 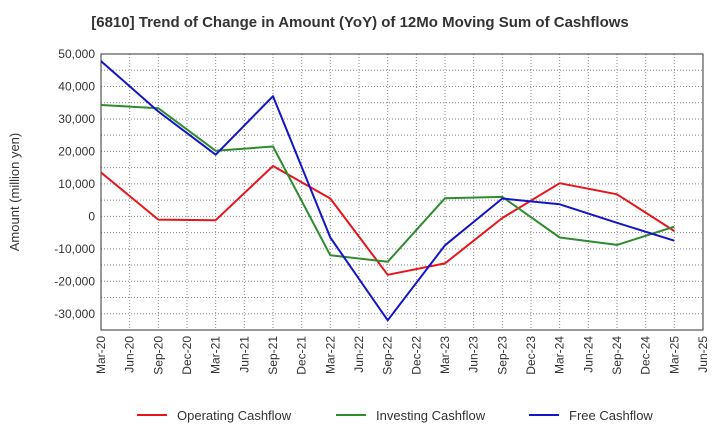 I want to click on x-tick-label: Dec-21, so click(x=302, y=355).